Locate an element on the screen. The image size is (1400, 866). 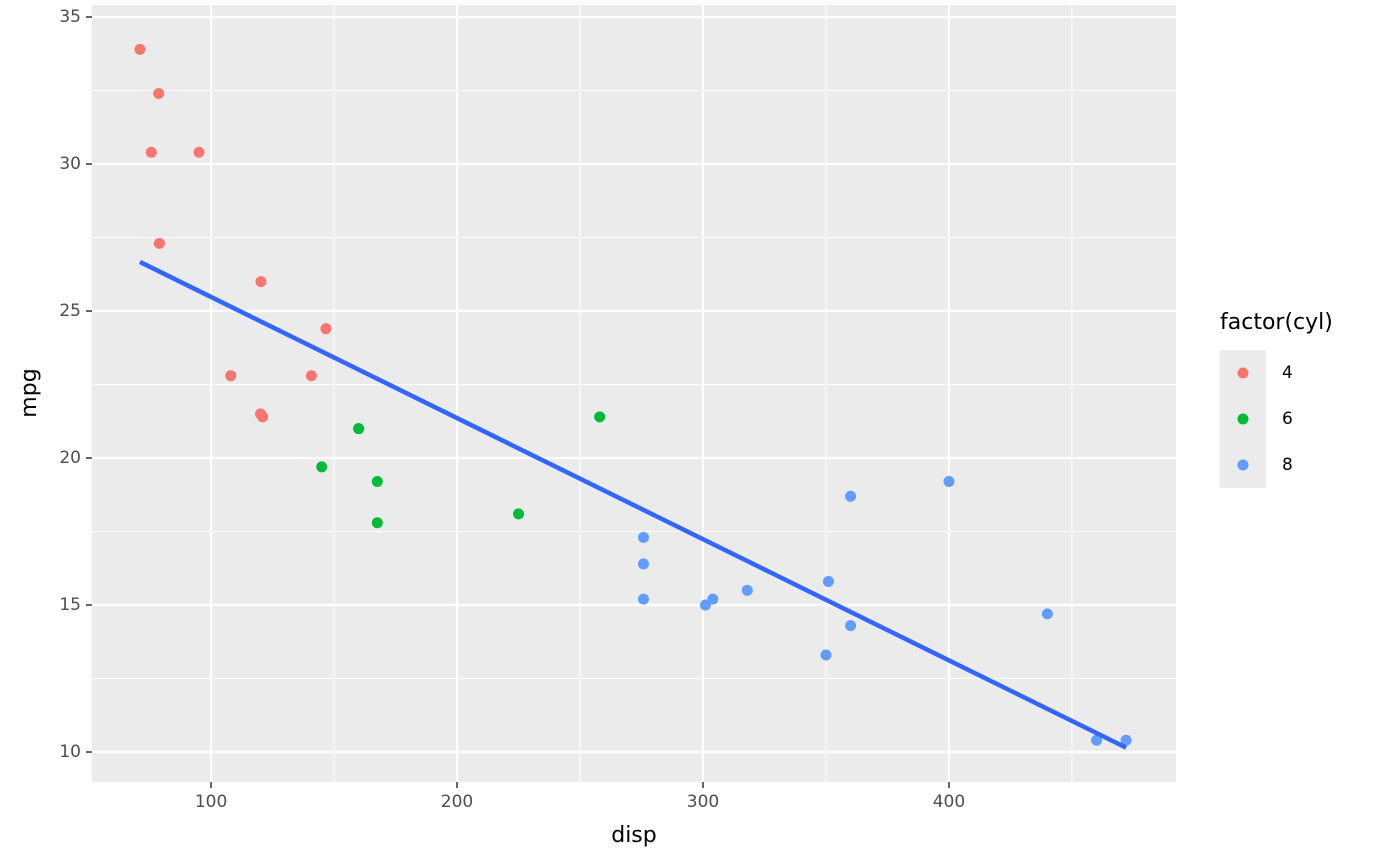
x-tick-label: 100 is located at coordinates (211, 802).